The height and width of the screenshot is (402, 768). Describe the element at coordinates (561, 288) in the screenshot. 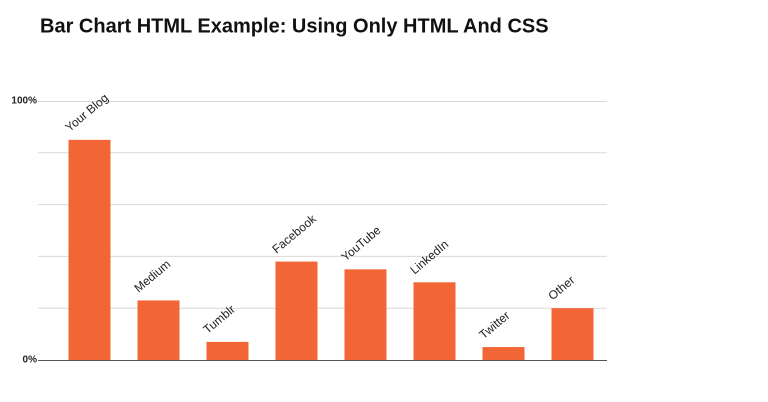

I see `category-label: Other` at that location.